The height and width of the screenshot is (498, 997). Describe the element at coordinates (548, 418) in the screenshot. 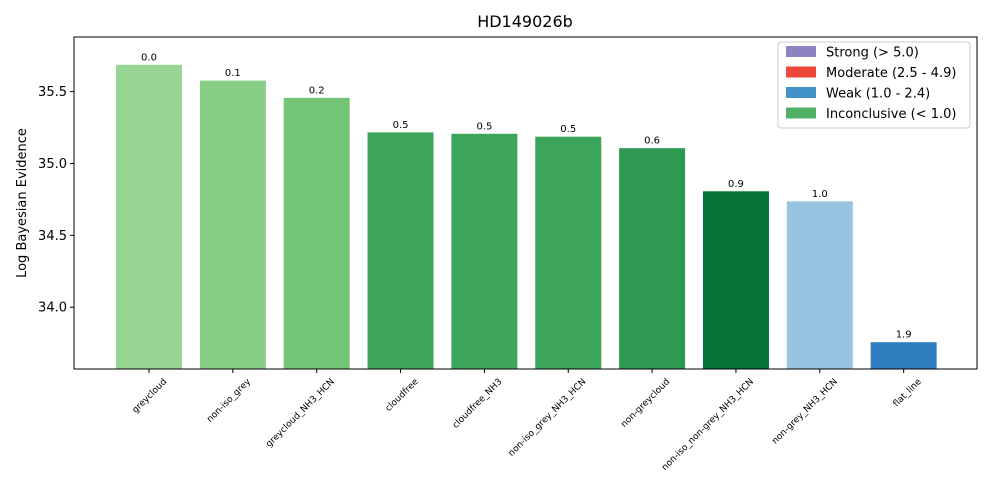

I see `x-tick-label: non-iso_grey_NH3_HCN` at that location.